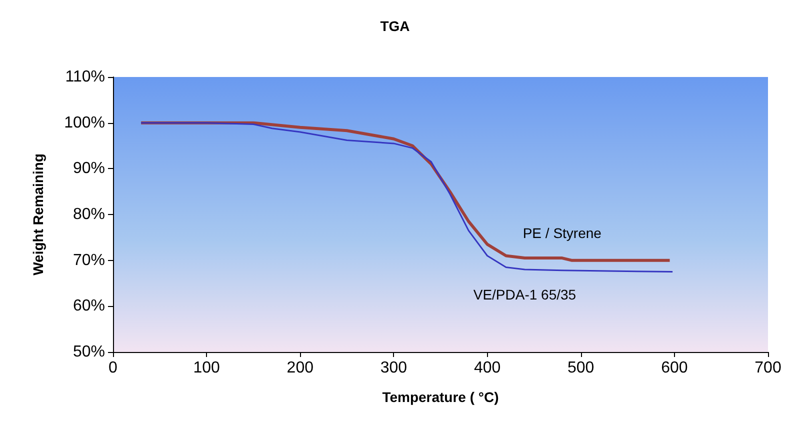 The width and height of the screenshot is (790, 424). What do you see at coordinates (487, 368) in the screenshot?
I see `x-tick-label: 400` at bounding box center [487, 368].